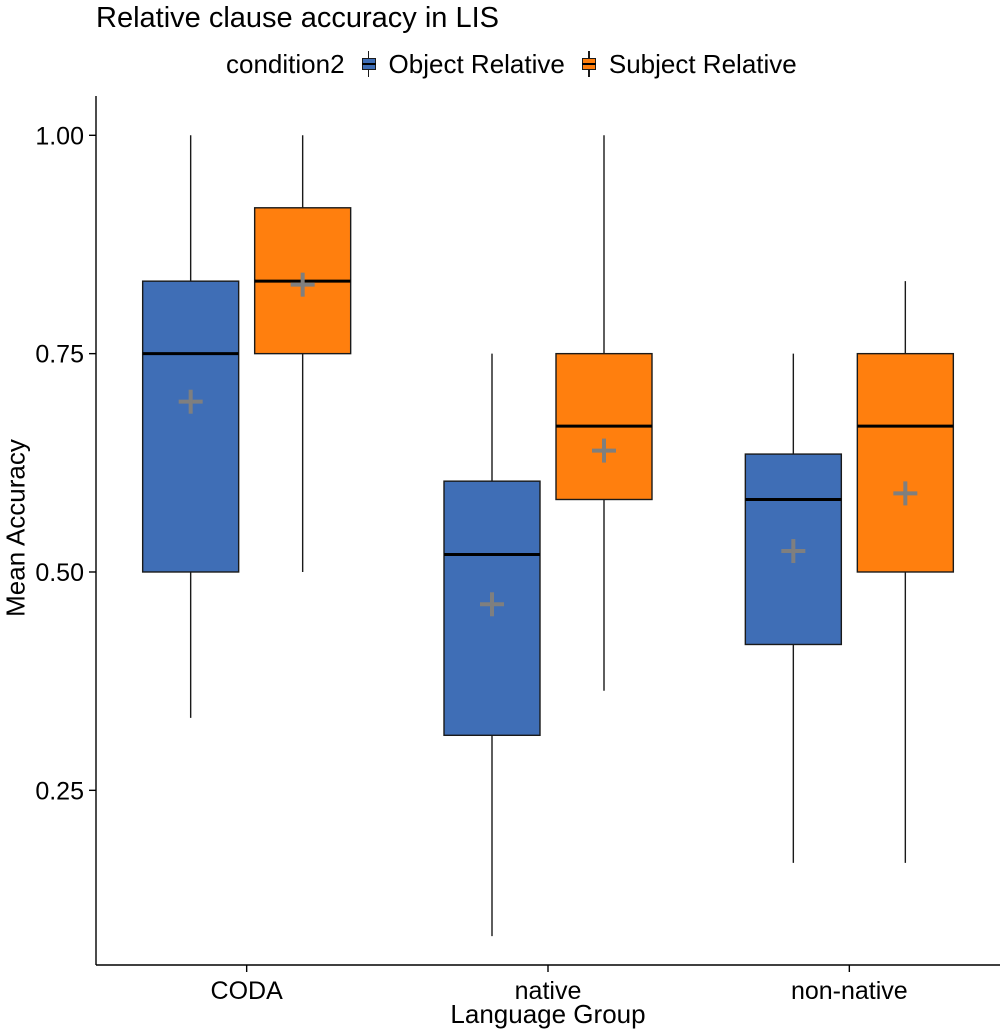 The height and width of the screenshot is (1033, 1000). What do you see at coordinates (297, 18) in the screenshot?
I see `chart-title: Relative clause accuracy in LIS` at bounding box center [297, 18].